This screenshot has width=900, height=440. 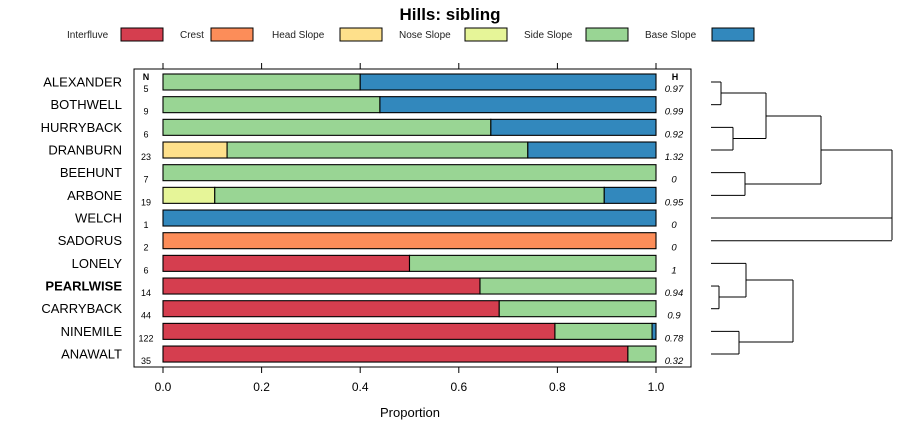 What do you see at coordinates (674, 112) in the screenshot?
I see `h-value-bothwell: 0.99` at bounding box center [674, 112].